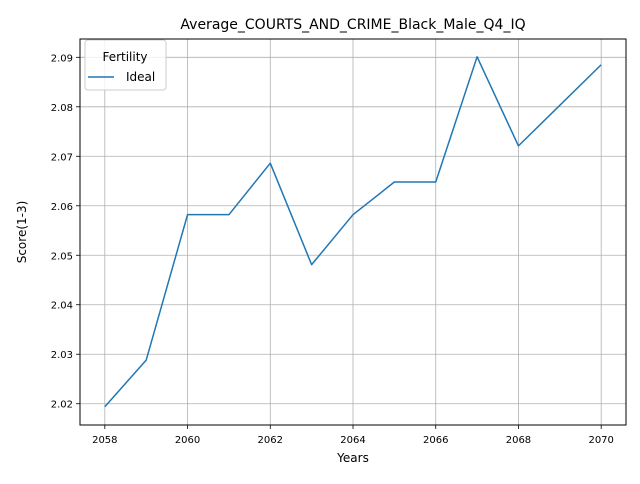 The image size is (640, 484). What do you see at coordinates (62, 157) in the screenshot?
I see `y-tick-label: 2.07` at bounding box center [62, 157].